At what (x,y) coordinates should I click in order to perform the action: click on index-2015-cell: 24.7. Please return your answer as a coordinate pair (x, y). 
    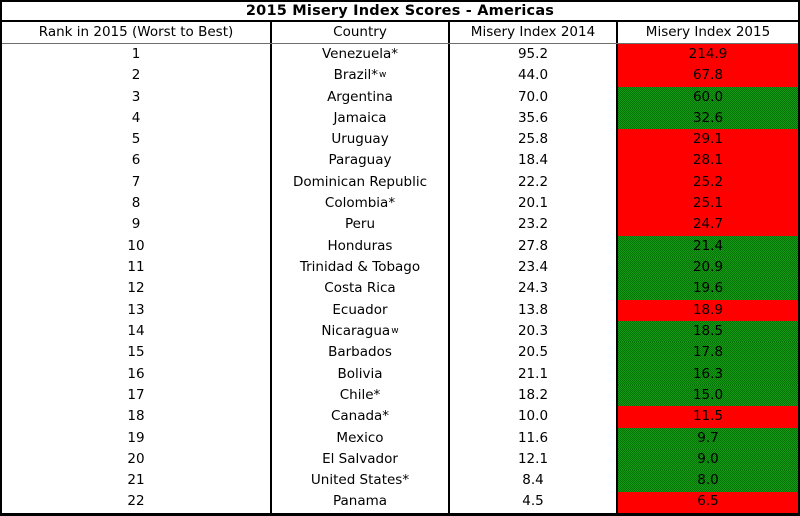
    Looking at the image, I should click on (708, 225).